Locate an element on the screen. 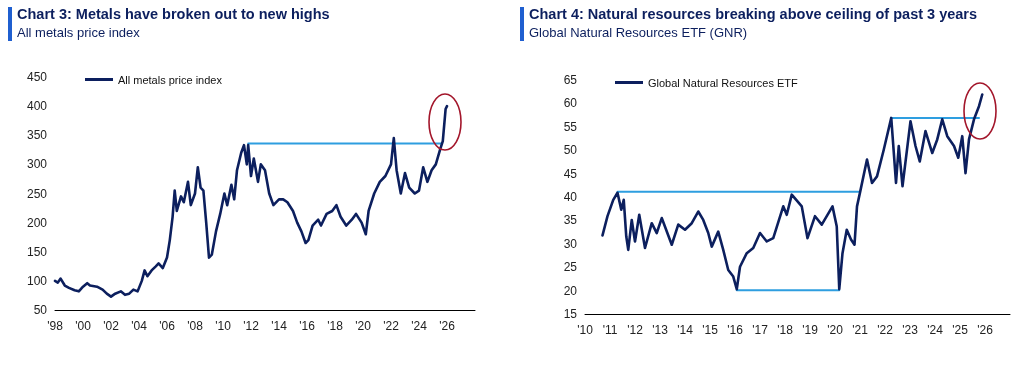 The width and height of the screenshot is (1024, 382). y-tick-label: 60 is located at coordinates (570, 103).